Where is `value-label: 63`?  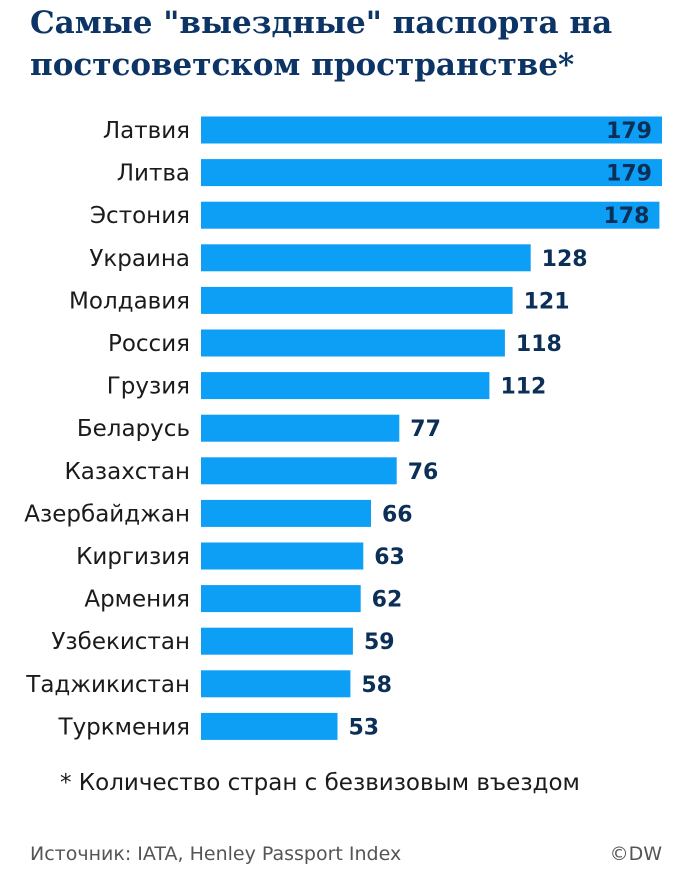
value-label: 63 is located at coordinates (389, 557).